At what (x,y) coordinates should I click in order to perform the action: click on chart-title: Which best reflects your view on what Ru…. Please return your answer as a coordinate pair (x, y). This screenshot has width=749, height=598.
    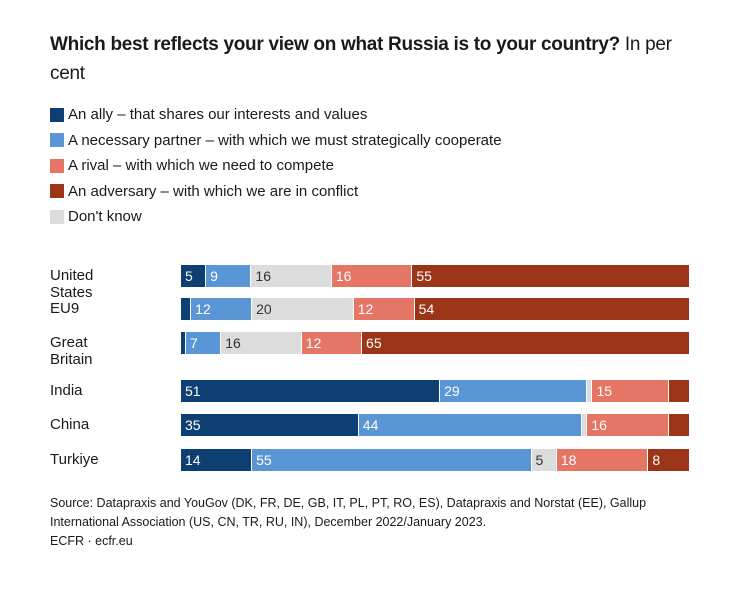
    Looking at the image, I should click on (375, 59).